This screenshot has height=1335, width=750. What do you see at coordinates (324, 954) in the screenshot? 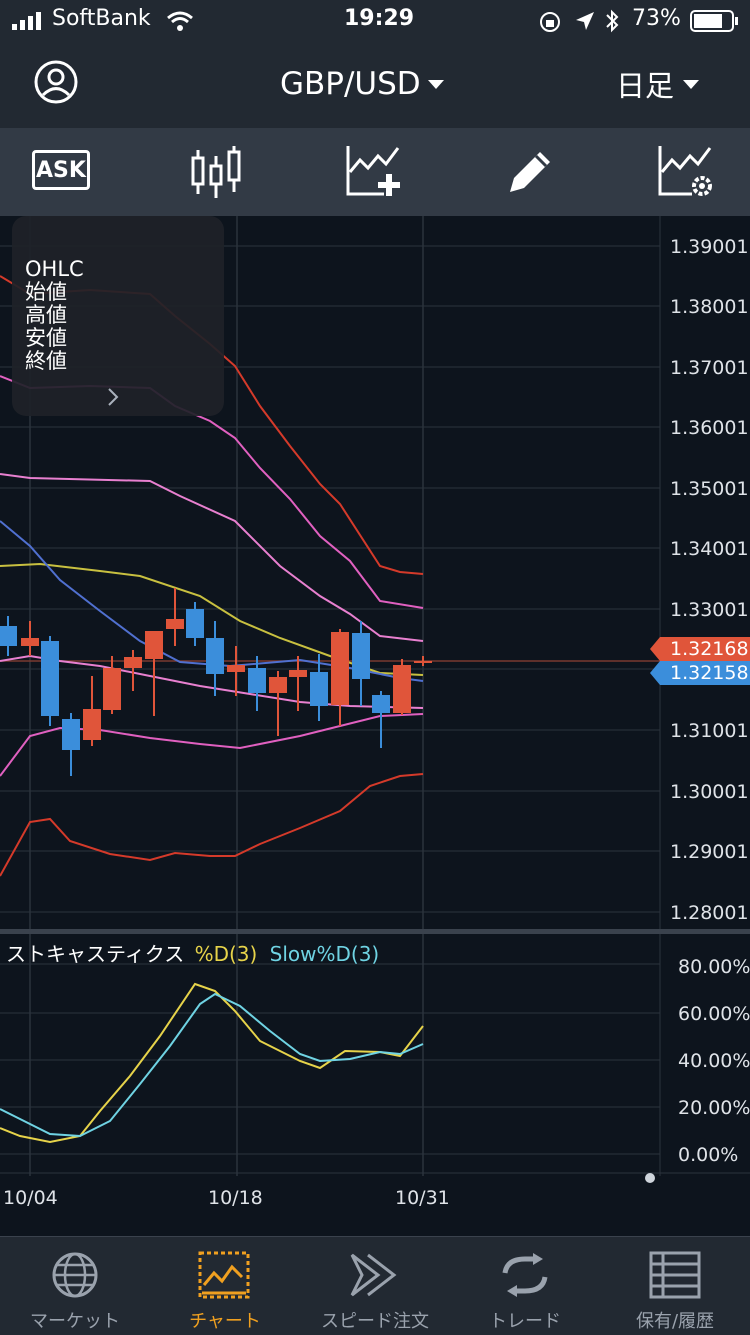
I see `stochastic-series-slow: Slow%D(3)` at bounding box center [324, 954].